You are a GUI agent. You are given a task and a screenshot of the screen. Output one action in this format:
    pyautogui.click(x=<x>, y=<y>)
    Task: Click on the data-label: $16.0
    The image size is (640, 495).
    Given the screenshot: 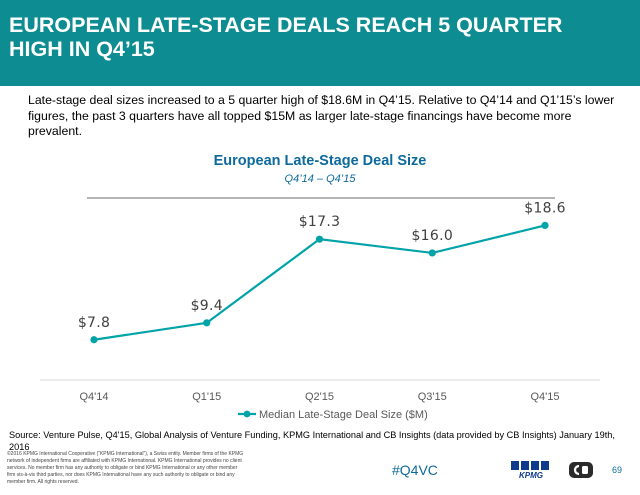 What is the action you would take?
    pyautogui.click(x=432, y=236)
    